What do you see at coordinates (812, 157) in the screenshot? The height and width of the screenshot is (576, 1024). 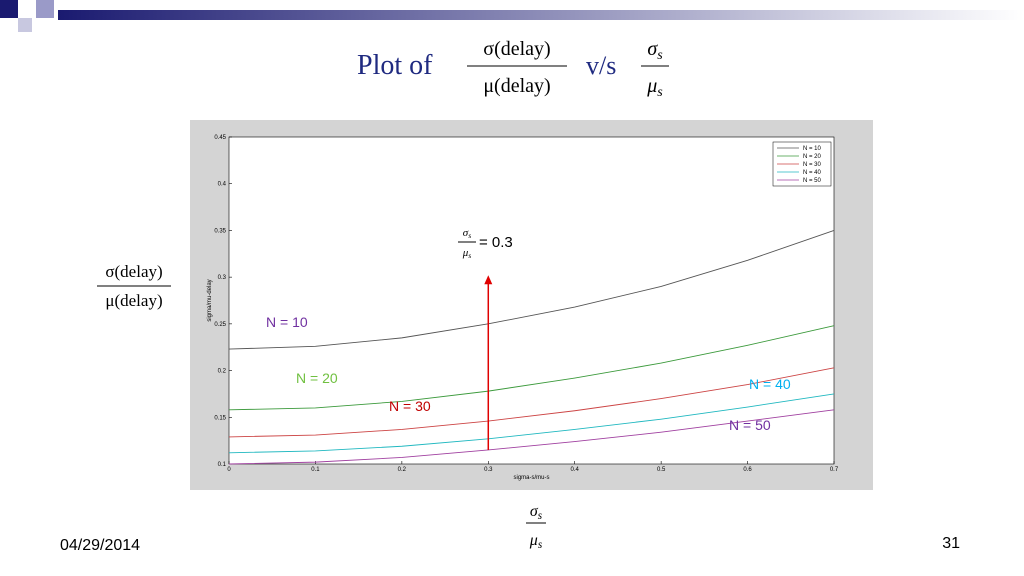 I see `legend-label: N = 20` at bounding box center [812, 157].